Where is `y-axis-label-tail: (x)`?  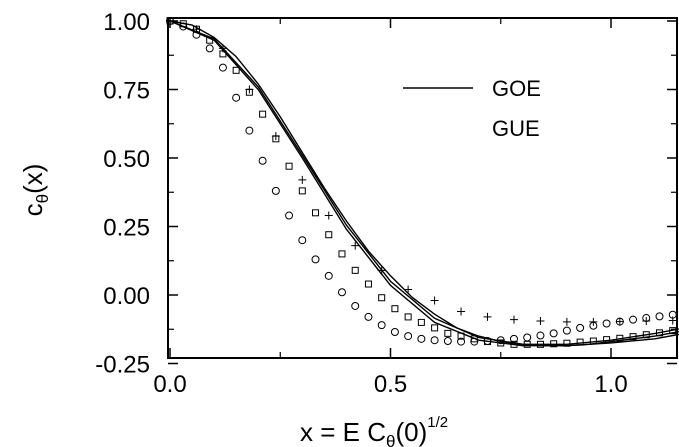 y-axis-label-tail: (x) is located at coordinates (33, 179).